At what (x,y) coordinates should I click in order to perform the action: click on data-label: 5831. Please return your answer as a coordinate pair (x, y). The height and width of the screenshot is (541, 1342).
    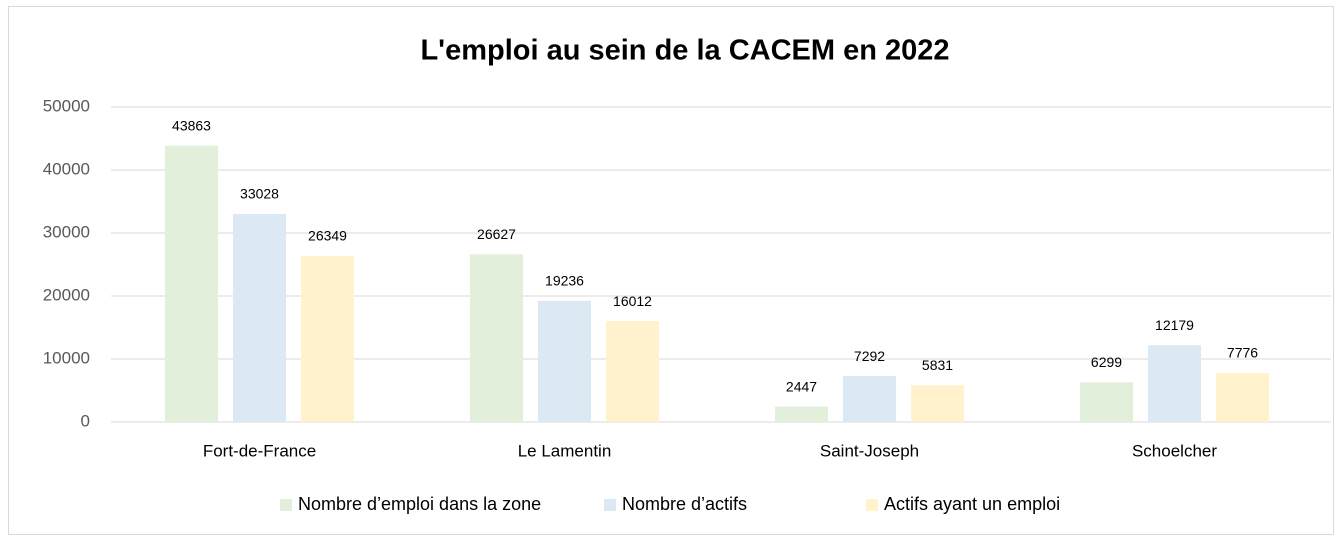
    Looking at the image, I should click on (937, 365).